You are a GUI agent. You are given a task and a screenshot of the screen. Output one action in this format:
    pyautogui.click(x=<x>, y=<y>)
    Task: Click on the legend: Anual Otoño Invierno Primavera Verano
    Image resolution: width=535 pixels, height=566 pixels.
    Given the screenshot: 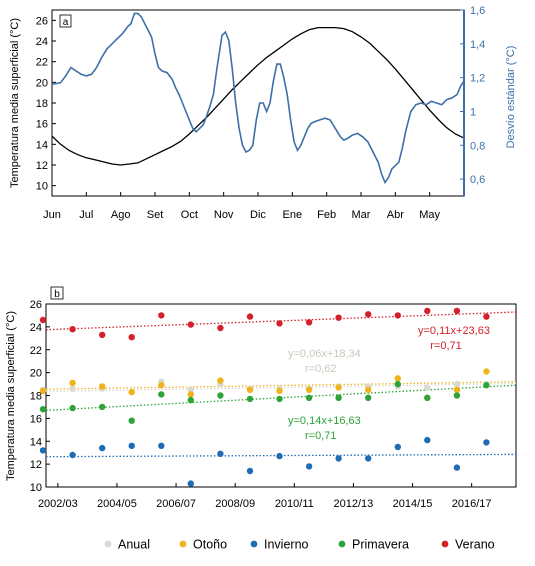 What is the action you would take?
    pyautogui.click(x=299, y=545)
    